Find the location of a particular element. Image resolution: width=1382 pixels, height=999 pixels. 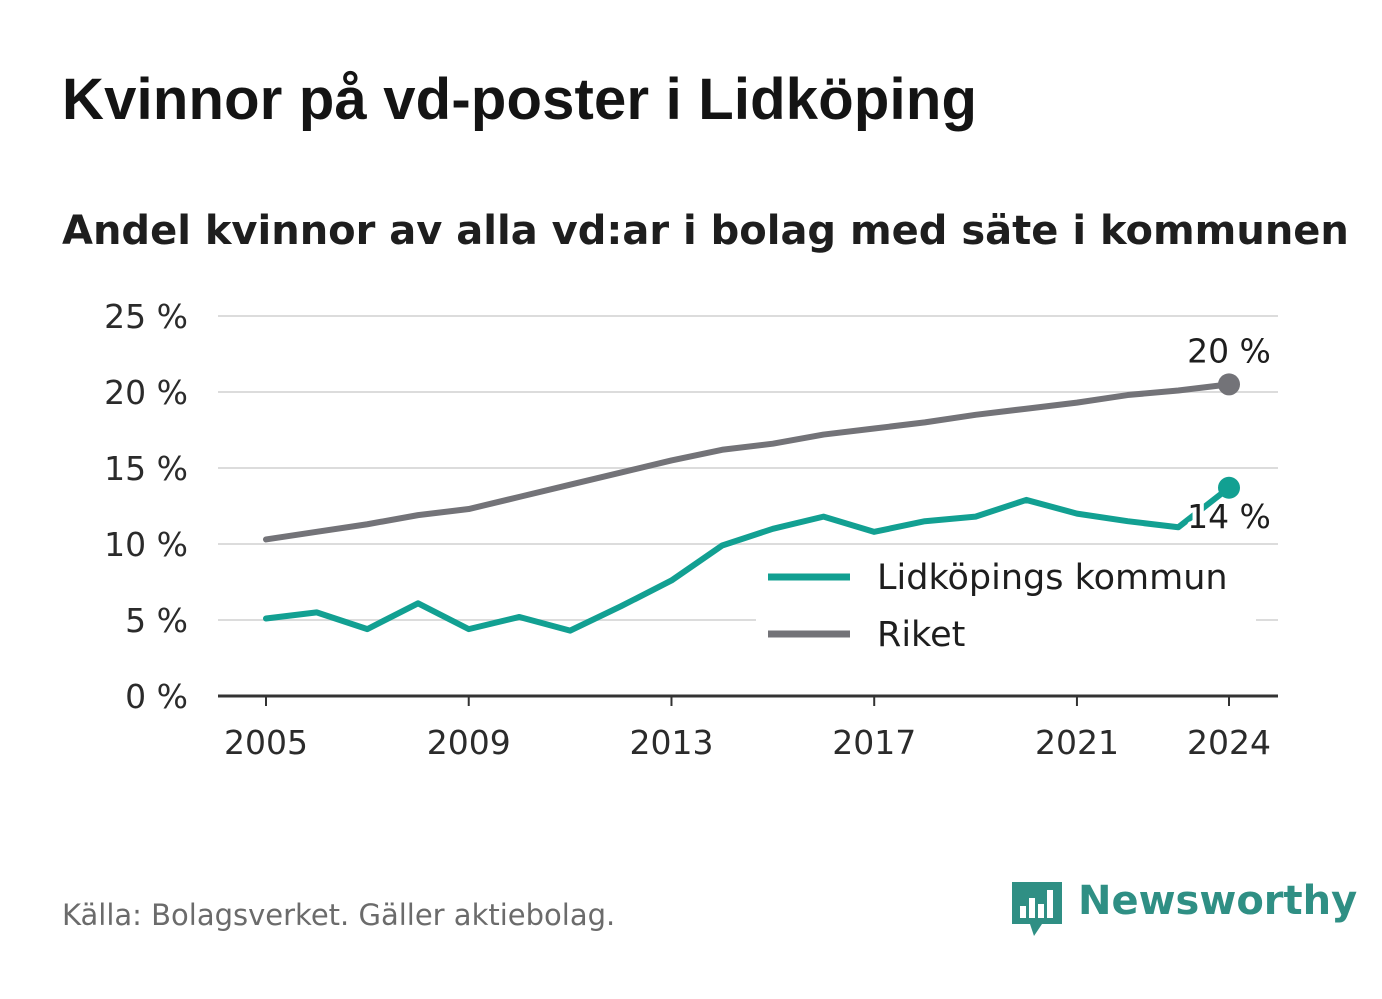

y-tick-label: 25 % is located at coordinates (146, 316).